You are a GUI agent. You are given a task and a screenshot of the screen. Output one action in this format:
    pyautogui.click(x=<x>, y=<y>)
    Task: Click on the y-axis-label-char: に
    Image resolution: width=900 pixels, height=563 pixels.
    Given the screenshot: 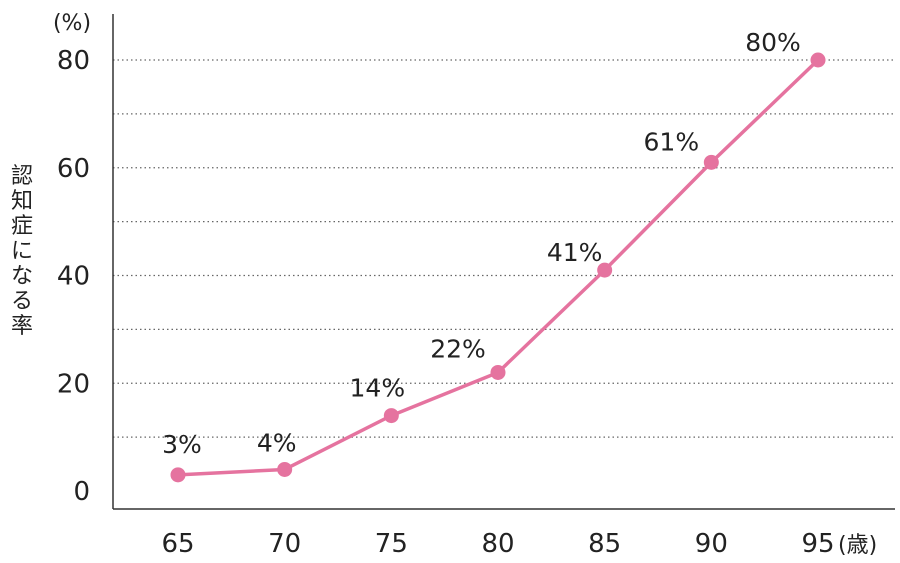 What is the action you would take?
    pyautogui.click(x=22, y=251)
    